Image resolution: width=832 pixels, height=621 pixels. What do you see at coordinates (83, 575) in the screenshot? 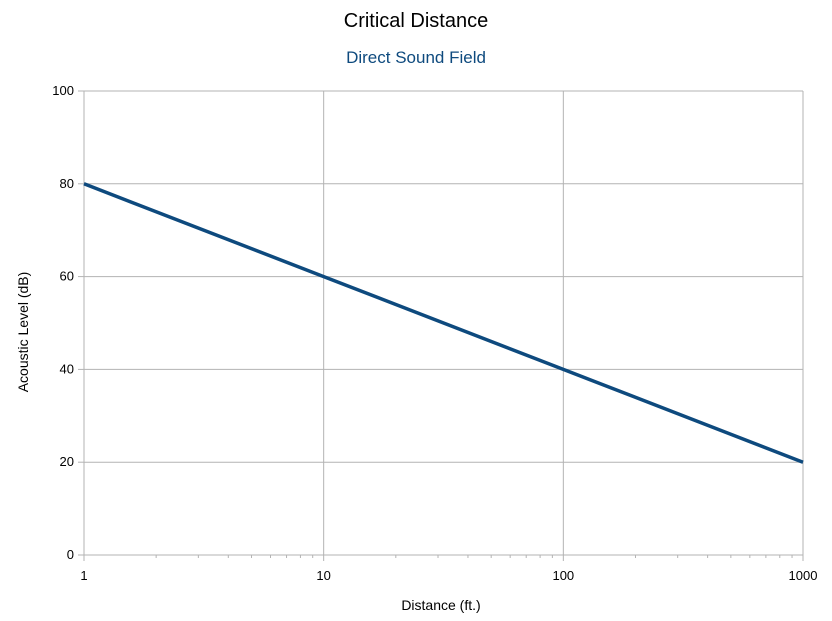
I see `x-tick-label: 1` at bounding box center [83, 575].